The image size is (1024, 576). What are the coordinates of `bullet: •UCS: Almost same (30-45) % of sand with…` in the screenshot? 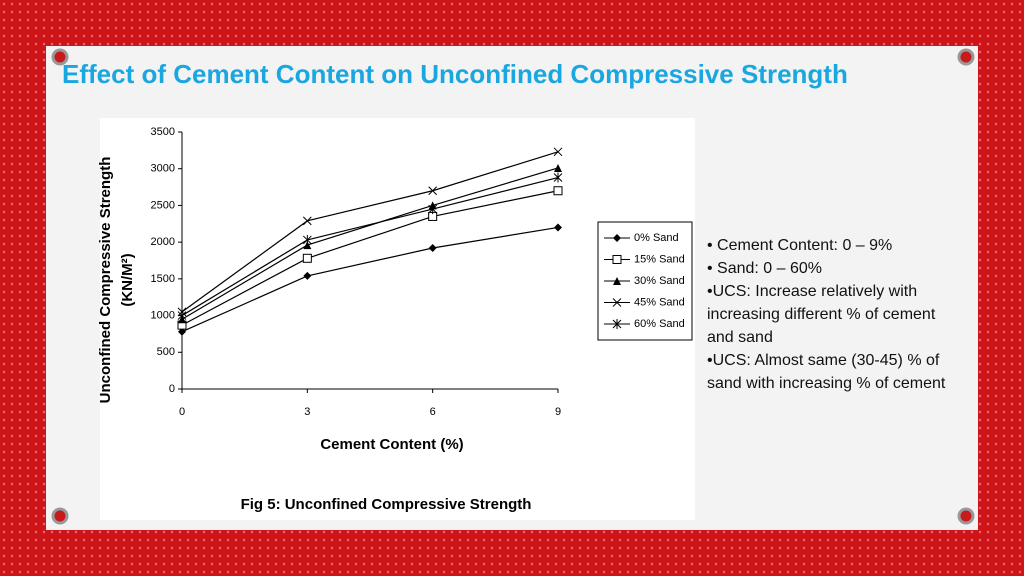 It's located at (826, 372).